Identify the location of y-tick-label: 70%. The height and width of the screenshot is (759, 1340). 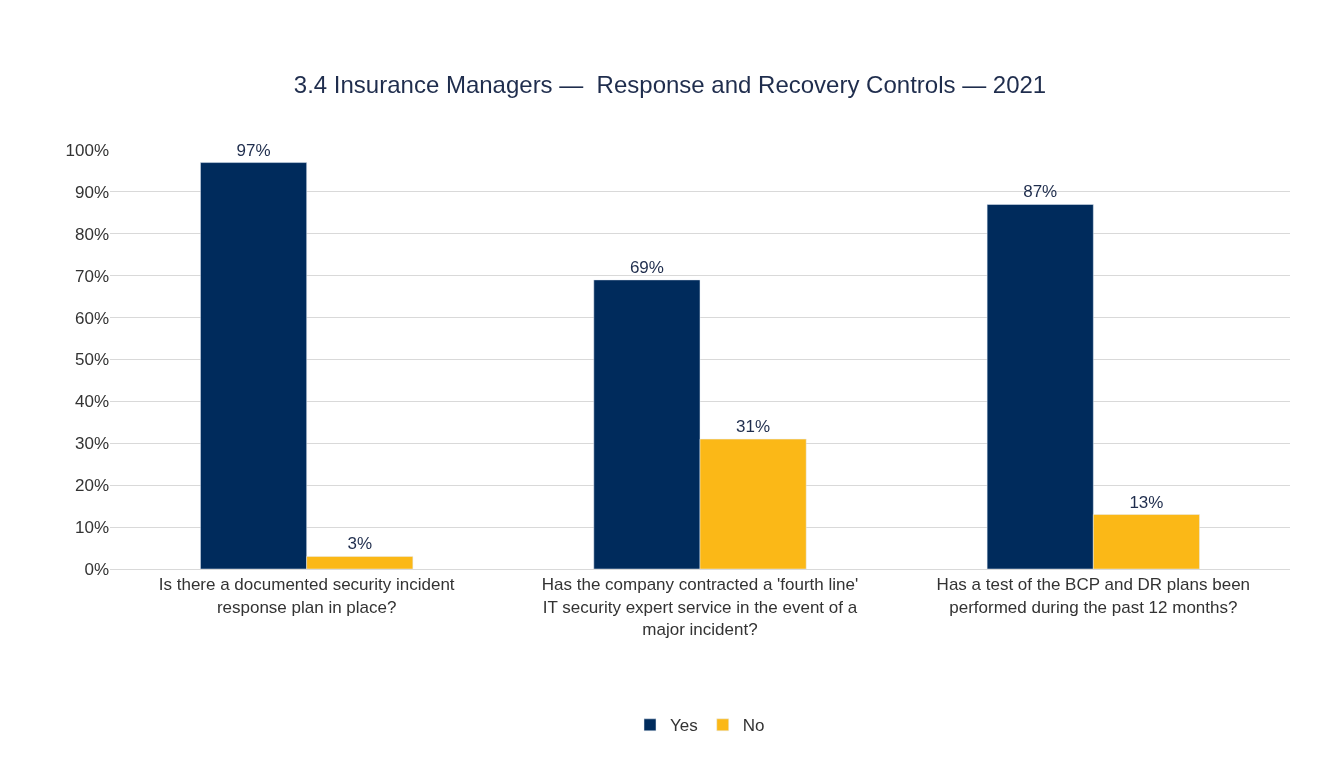
(91, 276).